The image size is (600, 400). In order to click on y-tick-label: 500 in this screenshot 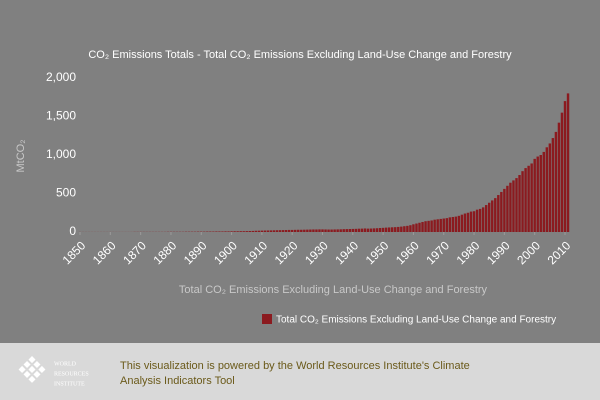, I will do `click(66, 193)`.